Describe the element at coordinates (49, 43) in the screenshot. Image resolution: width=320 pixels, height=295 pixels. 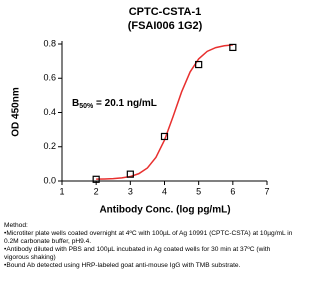
I see `y-tick-label: 0.8` at that location.